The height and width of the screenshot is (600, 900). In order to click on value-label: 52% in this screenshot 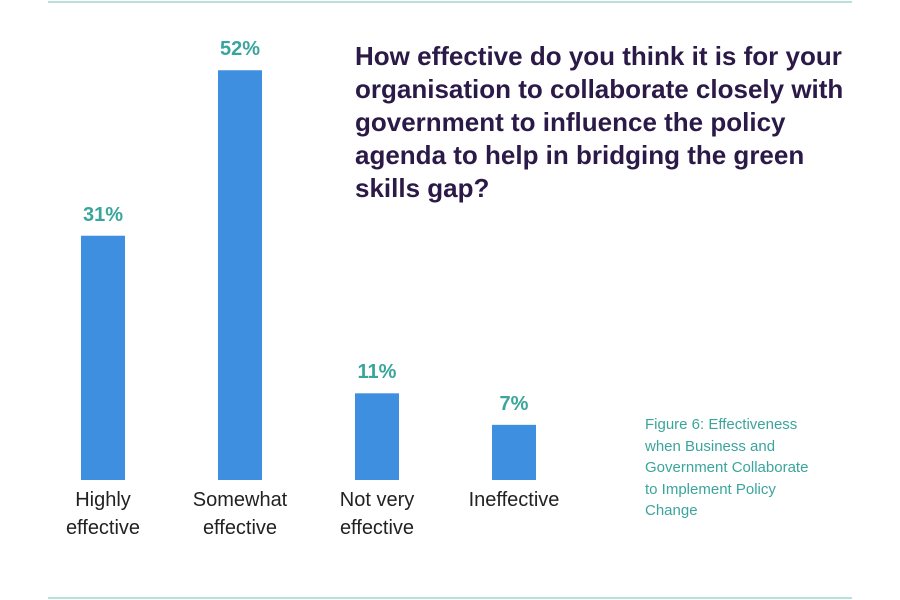, I will do `click(240, 49)`.